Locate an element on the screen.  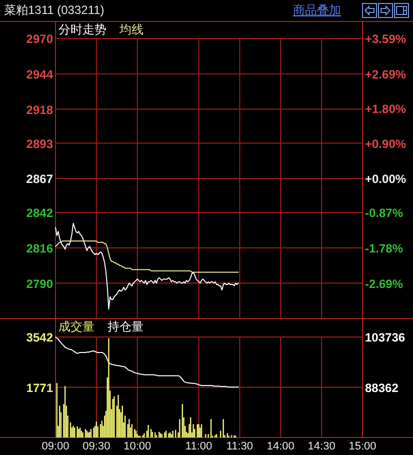
x-tick-label: 14:00 is located at coordinates (280, 446).